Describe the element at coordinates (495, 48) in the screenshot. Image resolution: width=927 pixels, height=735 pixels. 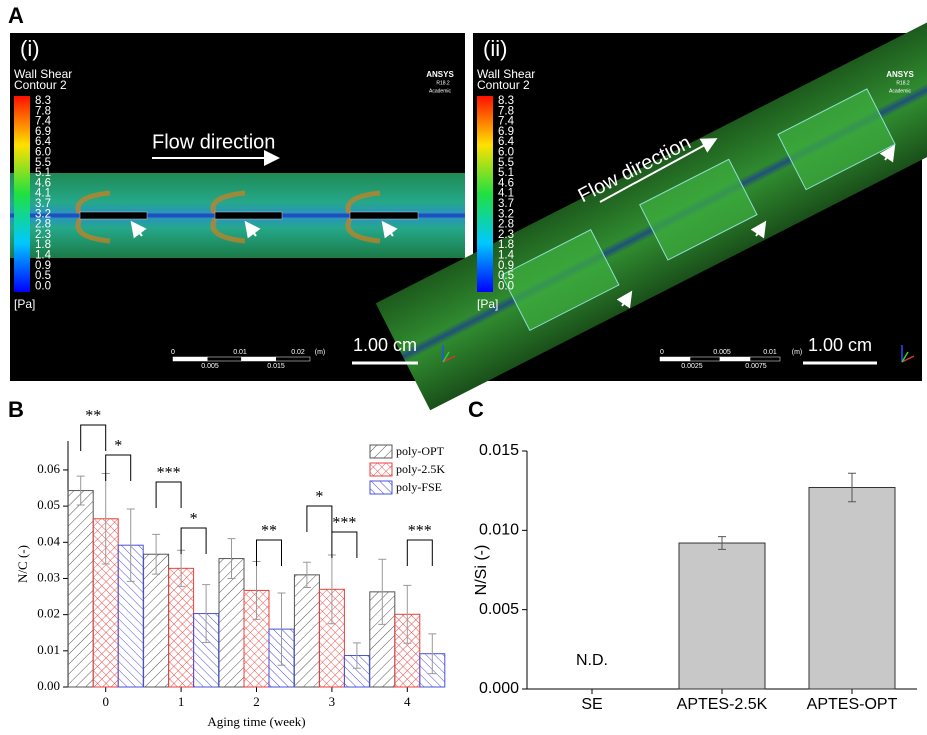
I see `image-label: (ii)` at that location.